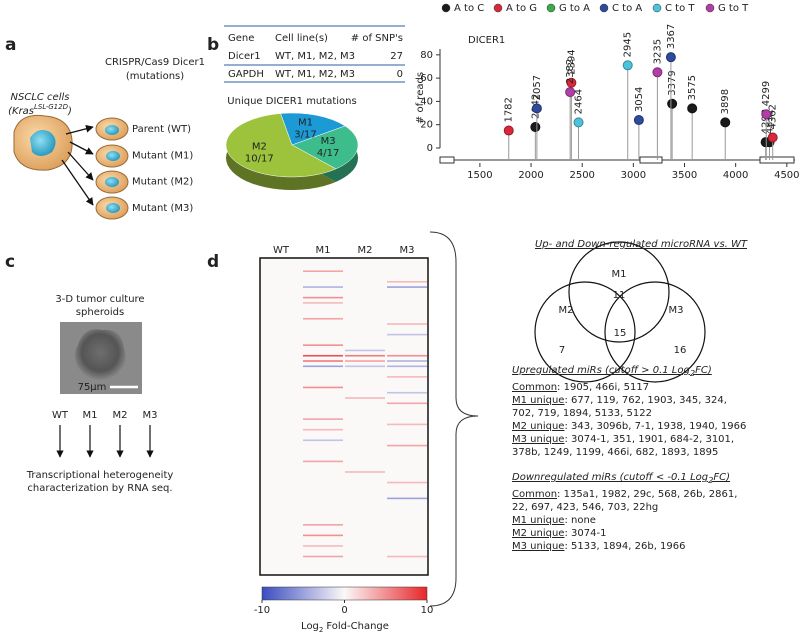 Image resolution: width=799 pixels, height=633 pixels. I want to click on position-label: 2382, so click(570, 71).